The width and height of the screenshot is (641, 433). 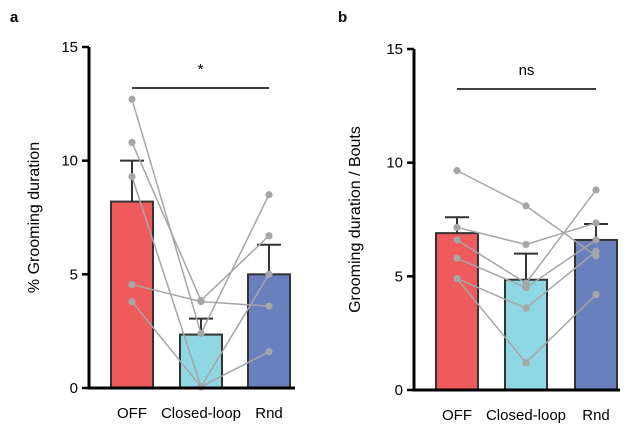 What do you see at coordinates (527, 70) in the screenshot?
I see `significance-label: ns` at bounding box center [527, 70].